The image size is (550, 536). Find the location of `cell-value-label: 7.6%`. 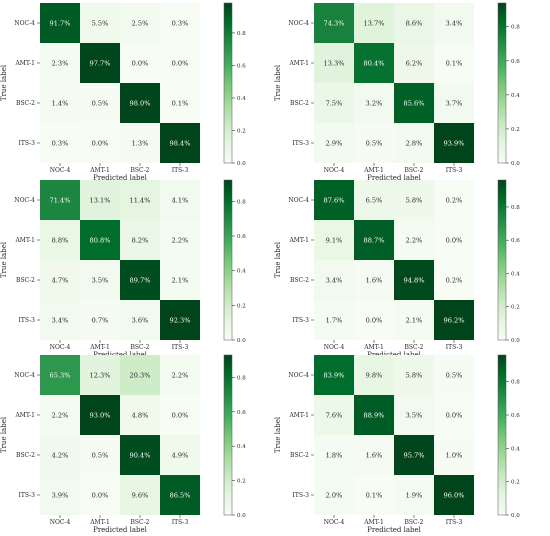

cell-value-label: 7.6% is located at coordinates (334, 416).